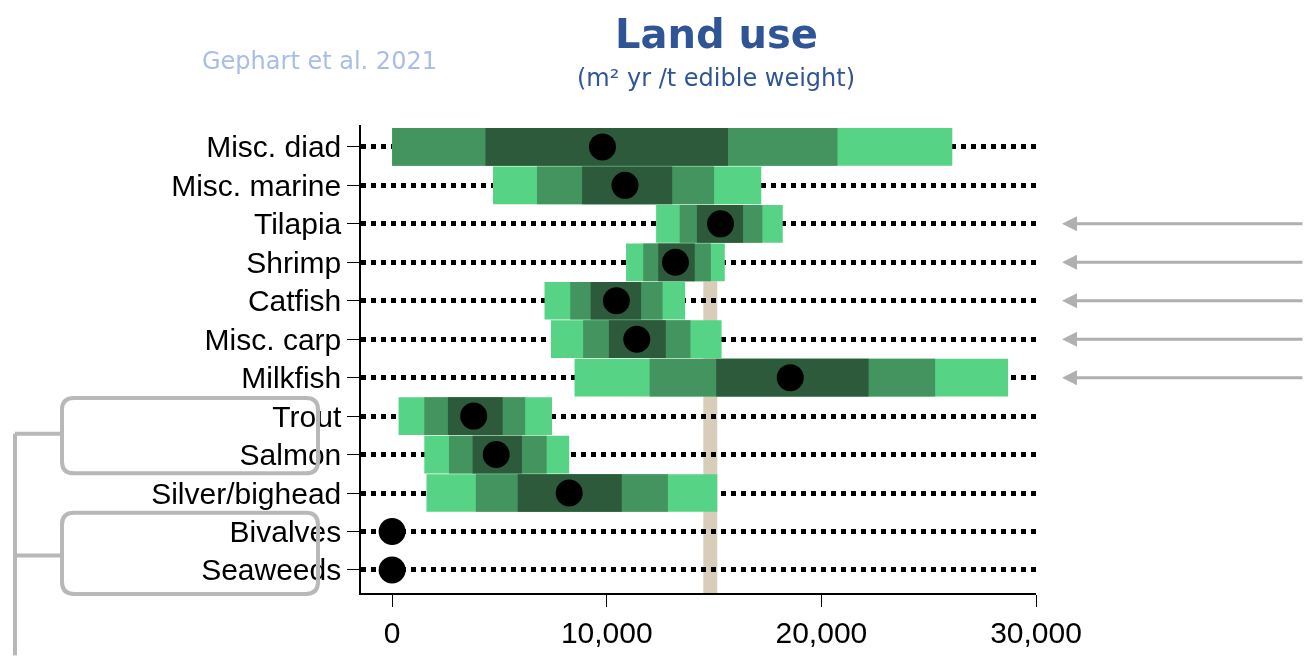 This screenshot has height=661, width=1304. I want to click on y-tick-label: Misc. diad, so click(274, 147).